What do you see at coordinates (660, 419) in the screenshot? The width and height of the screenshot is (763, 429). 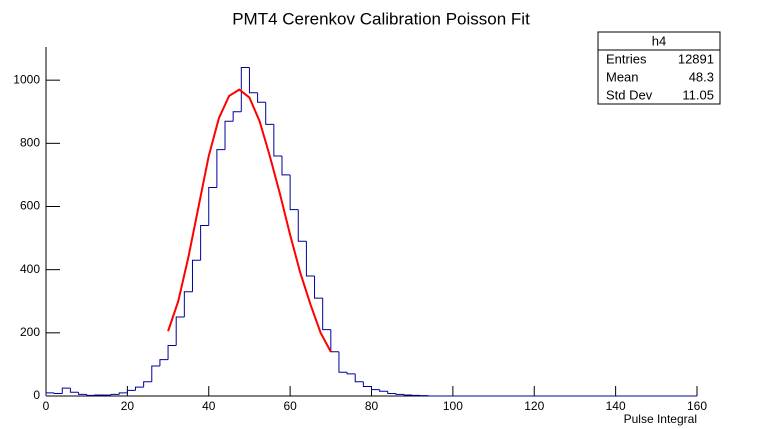 I see `x-axis-label: Pulse Integral` at bounding box center [660, 419].